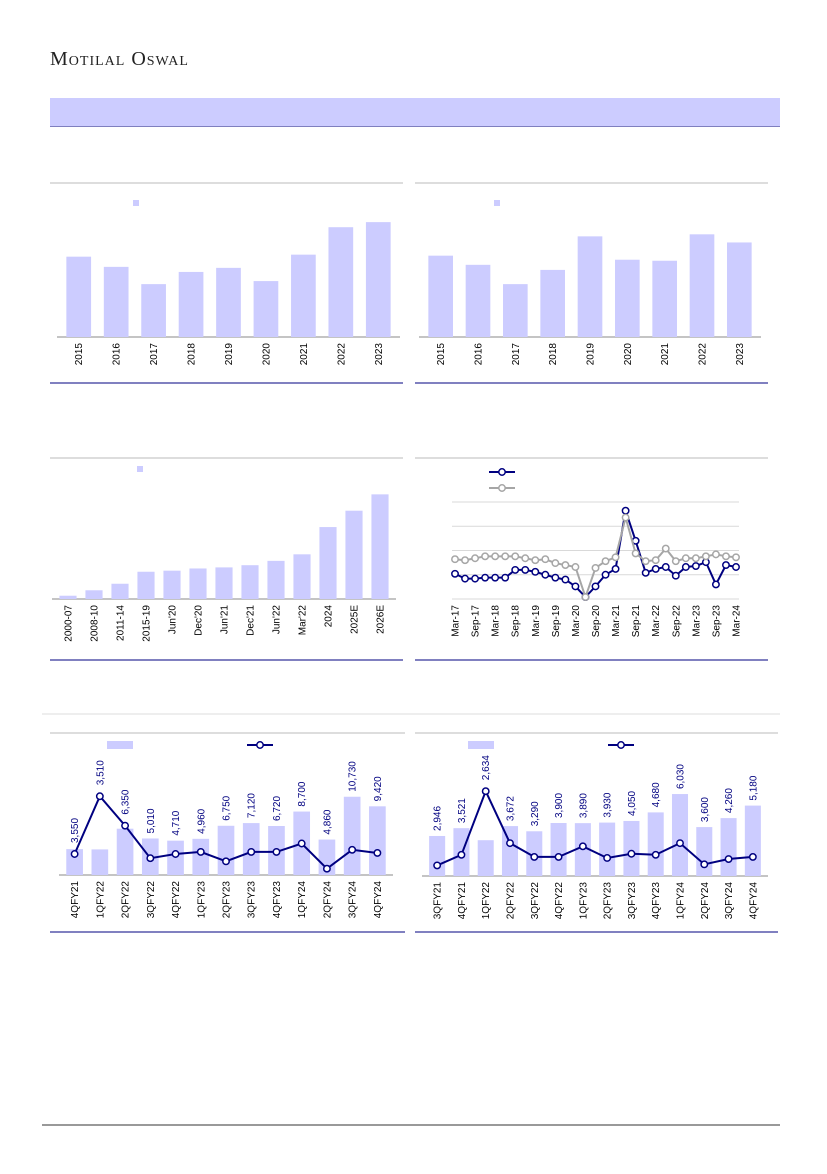 The height and width of the screenshot is (1174, 827). Describe the element at coordinates (251, 620) in the screenshot. I see `x-tick-label: Dec'21` at that location.